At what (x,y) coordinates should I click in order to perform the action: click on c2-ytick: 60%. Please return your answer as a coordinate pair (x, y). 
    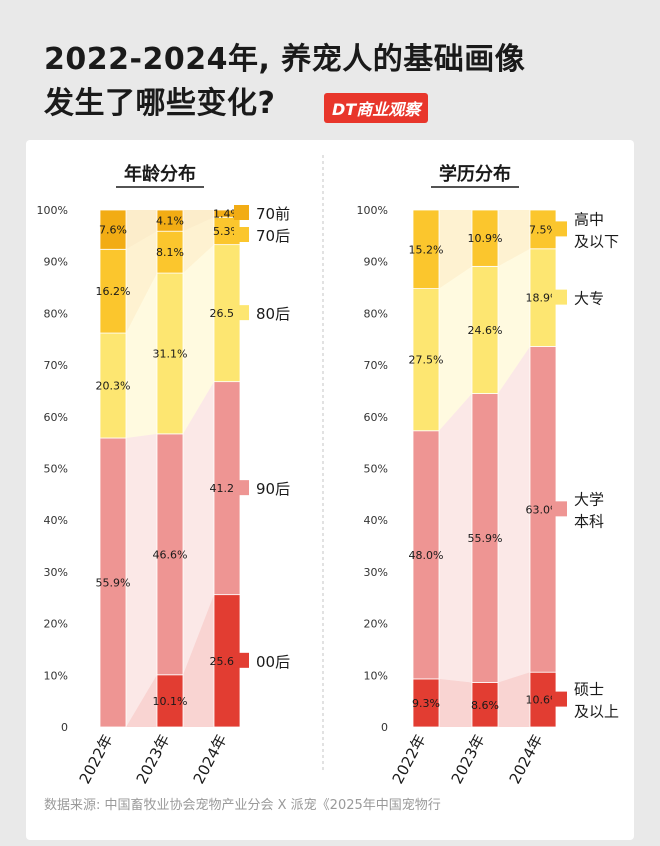
    Looking at the image, I should click on (376, 417).